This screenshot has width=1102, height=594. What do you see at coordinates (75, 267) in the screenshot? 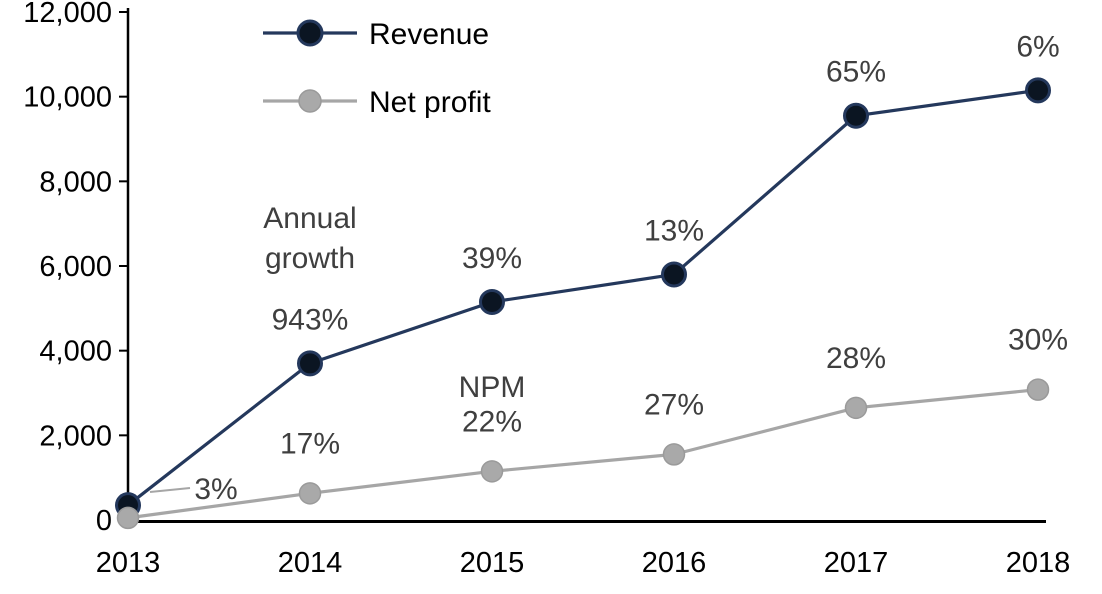
I see `y-tick-label: 6,000` at bounding box center [75, 267].